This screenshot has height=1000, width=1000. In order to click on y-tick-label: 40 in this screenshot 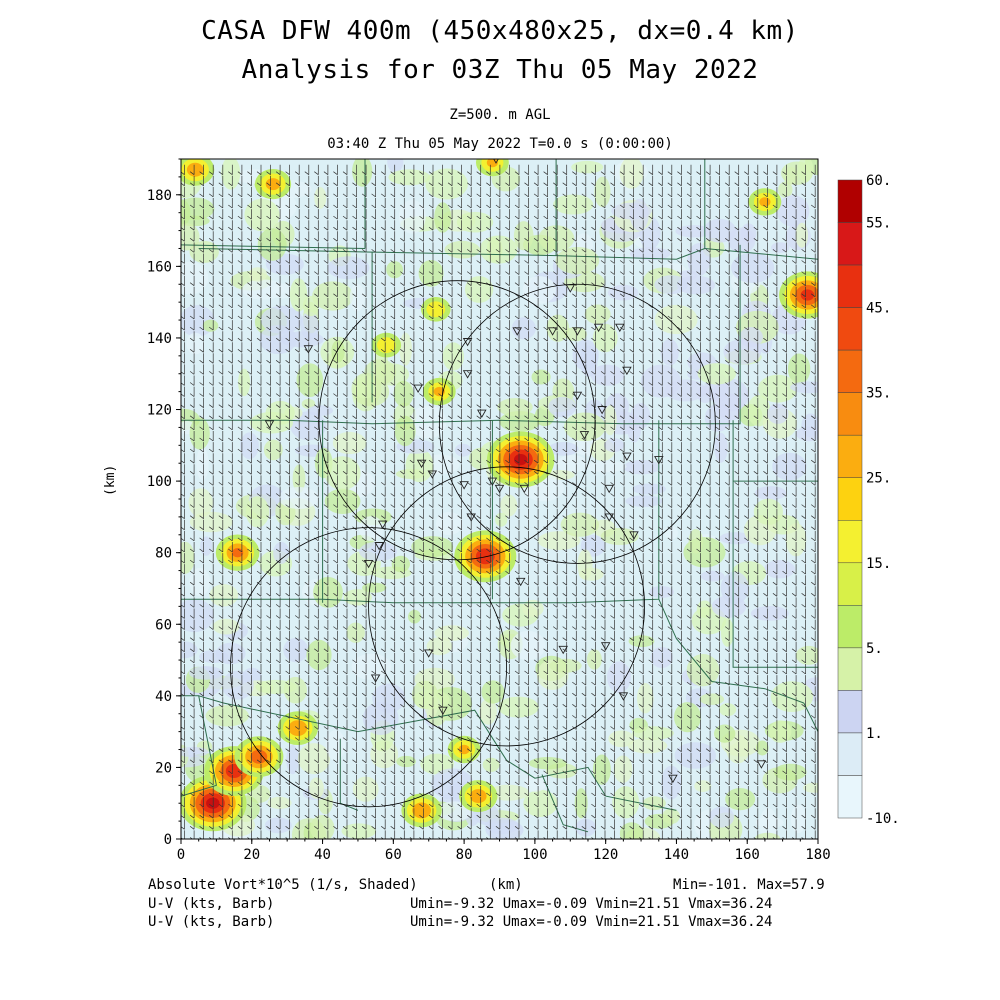, I will do `click(163, 697)`.